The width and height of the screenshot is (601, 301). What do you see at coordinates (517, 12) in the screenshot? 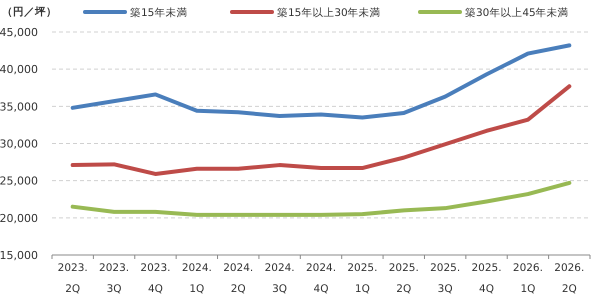
I see `legend-label: 築30年以上45年未満` at bounding box center [517, 12].